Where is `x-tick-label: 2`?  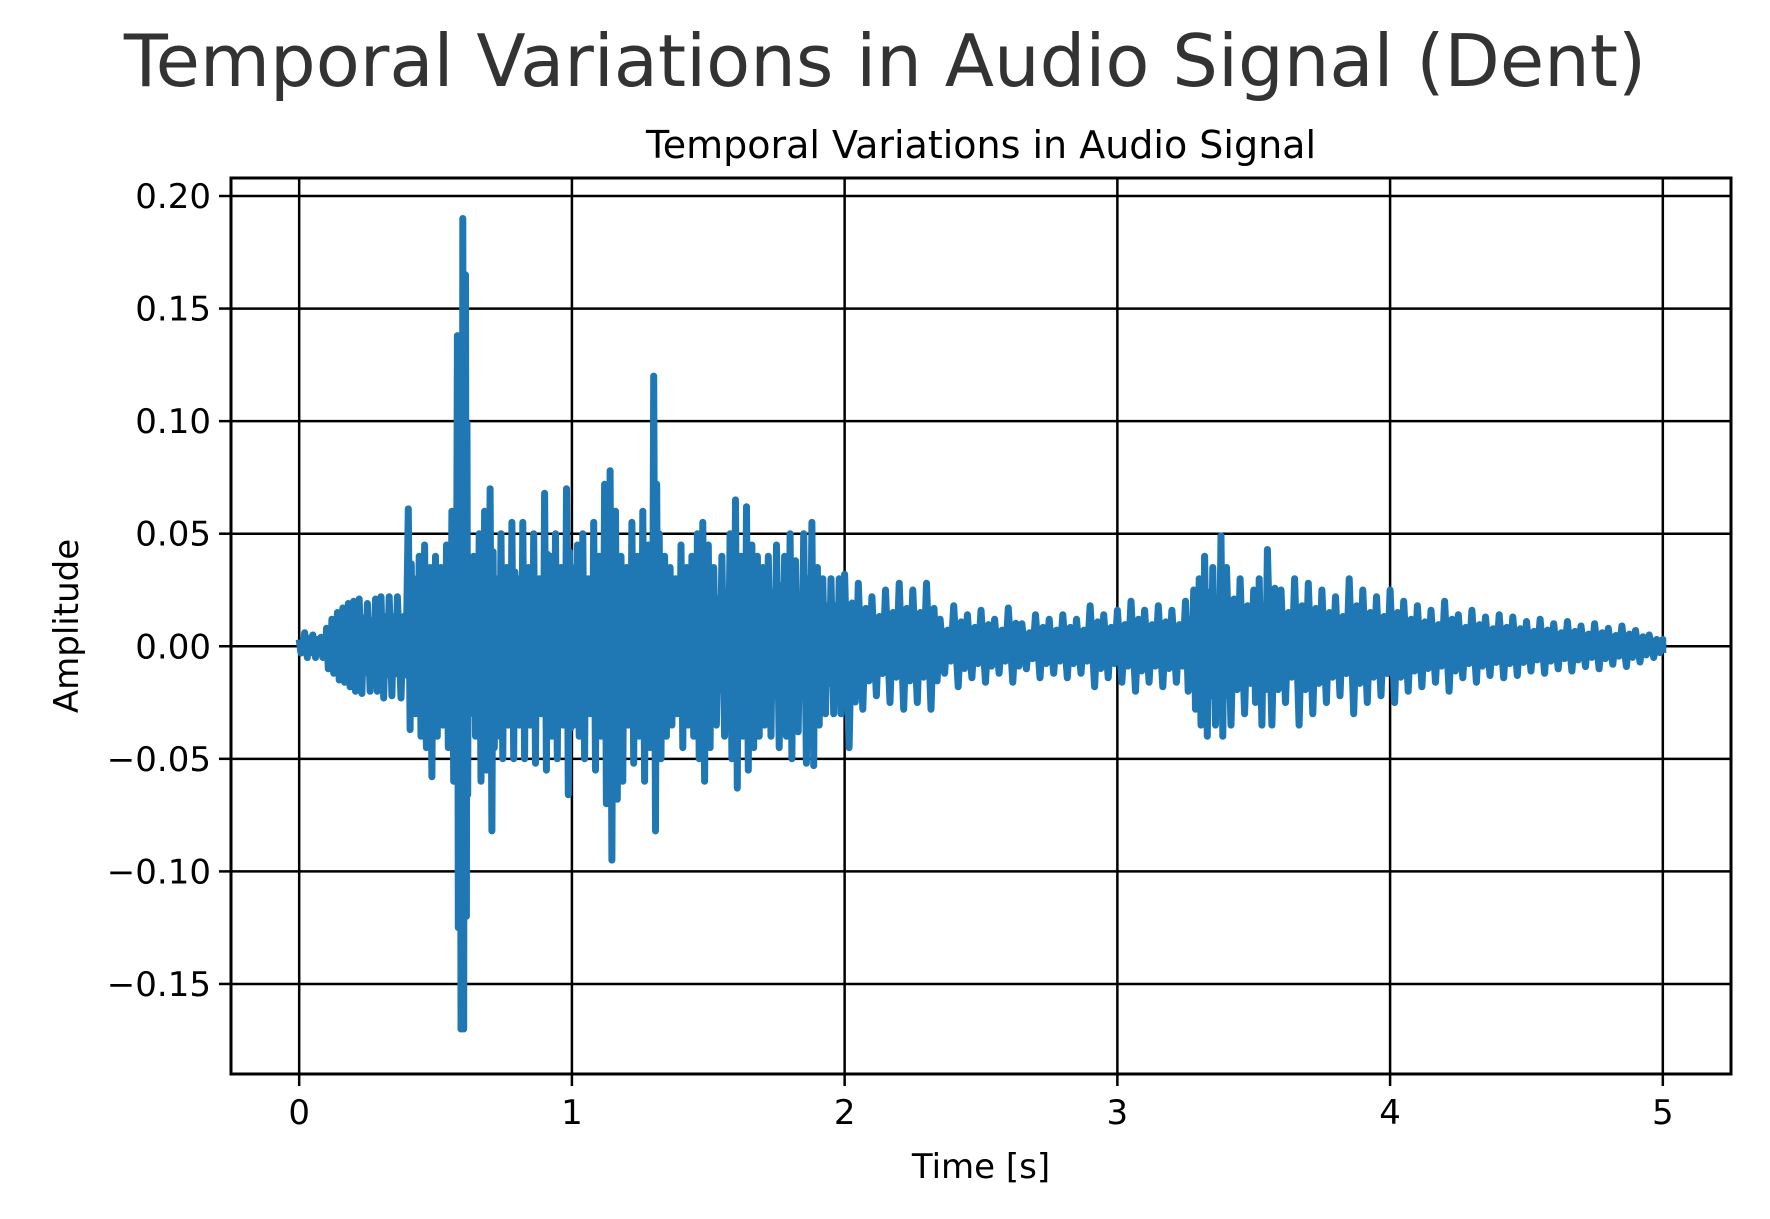
x-tick-label: 2 is located at coordinates (845, 1113).